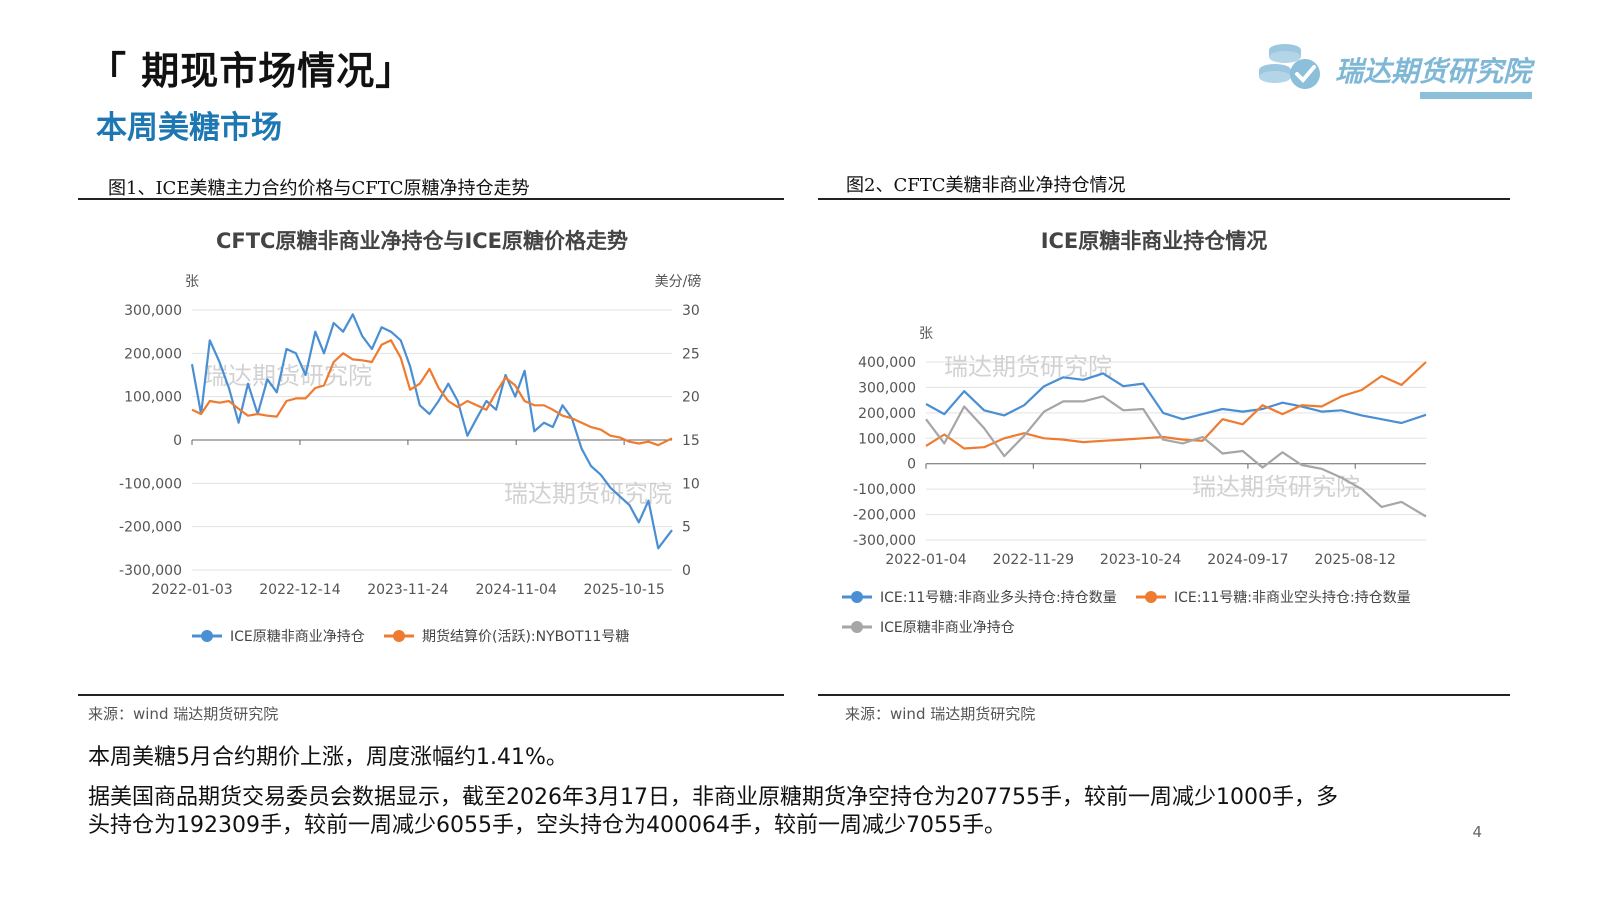  Describe the element at coordinates (1164, 695) in the screenshot. I see `figure-2-bottom-rule` at that location.